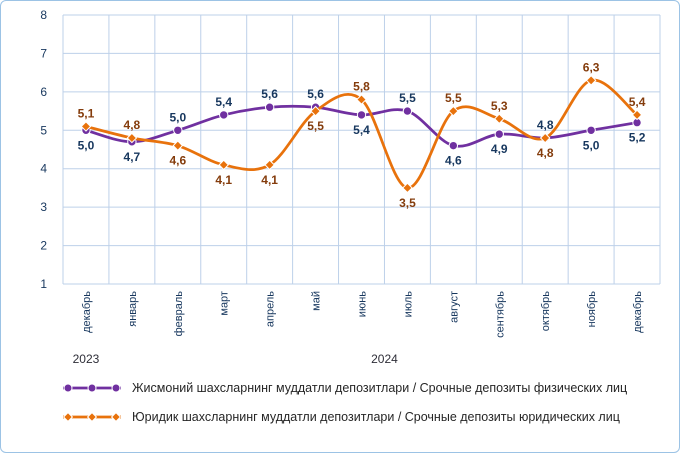  I want to click on legend-line-diamond-icon, so click(92, 416).